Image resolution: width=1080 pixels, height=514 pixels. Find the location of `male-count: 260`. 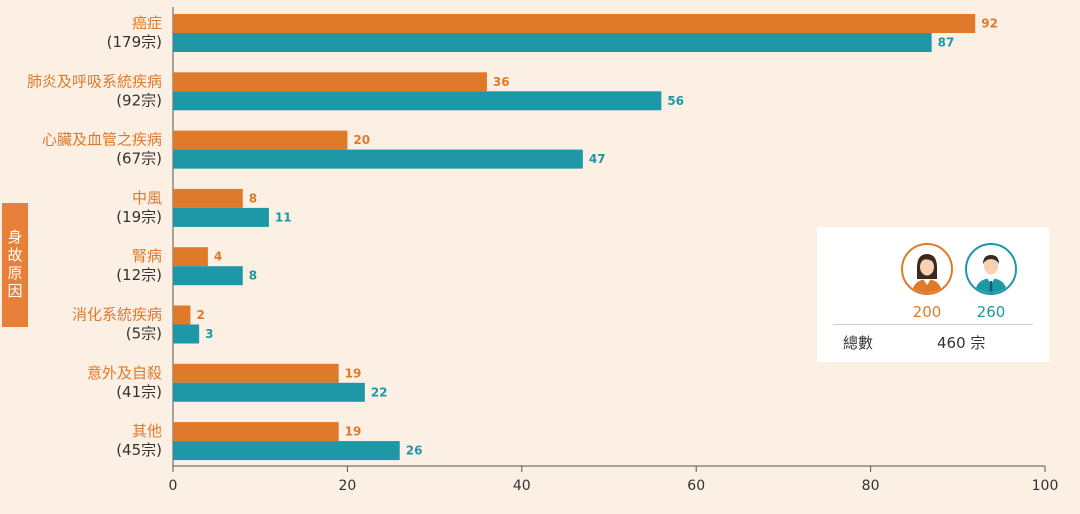

male-count: 260 is located at coordinates (991, 312).